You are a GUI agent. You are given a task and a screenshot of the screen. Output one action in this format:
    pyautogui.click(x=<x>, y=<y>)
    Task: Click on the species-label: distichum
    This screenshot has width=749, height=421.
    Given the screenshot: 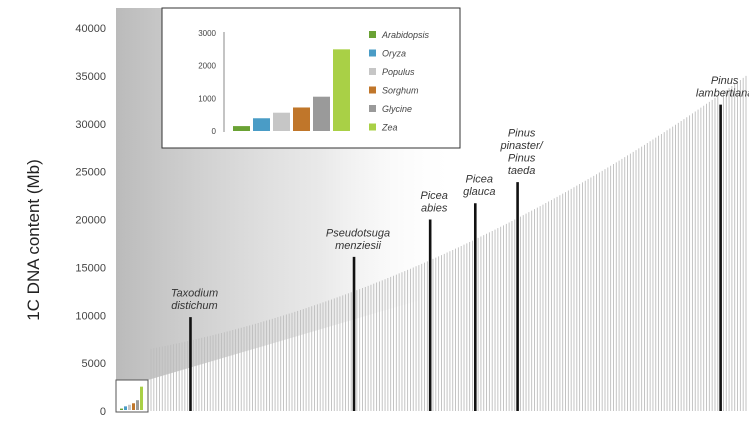 What is the action you would take?
    pyautogui.click(x=194, y=306)
    